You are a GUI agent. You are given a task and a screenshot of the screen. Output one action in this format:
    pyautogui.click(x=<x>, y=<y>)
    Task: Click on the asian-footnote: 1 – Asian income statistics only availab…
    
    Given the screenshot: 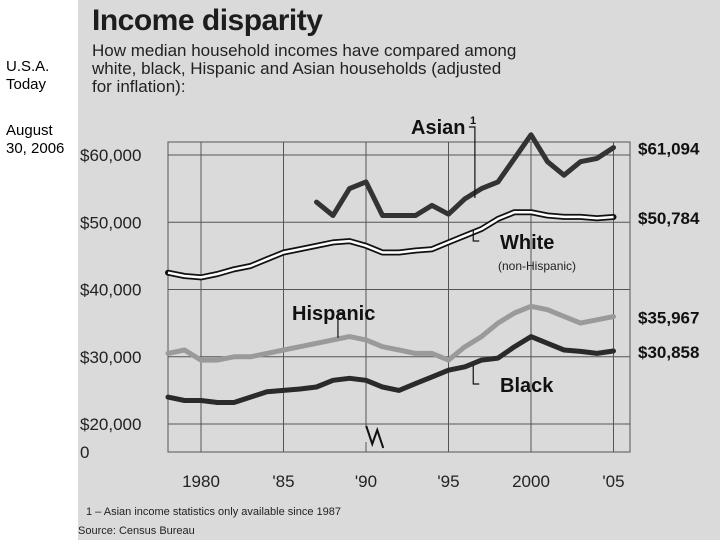 What is the action you would take?
    pyautogui.click(x=213, y=512)
    